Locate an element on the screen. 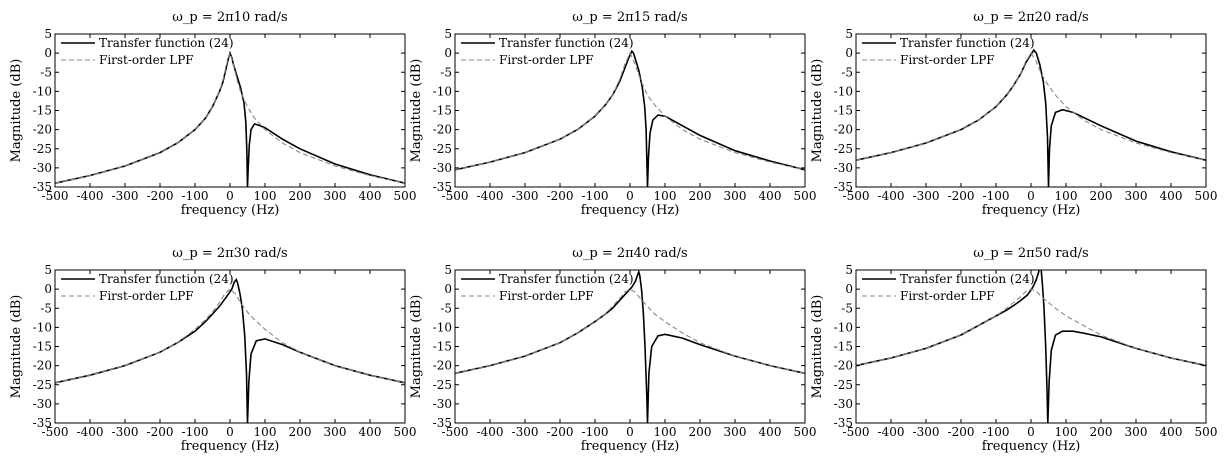 Image resolution: width=1229 pixels, height=466 pixels. chart-title: ω_p = 2π10 rad/s is located at coordinates (229, 17).